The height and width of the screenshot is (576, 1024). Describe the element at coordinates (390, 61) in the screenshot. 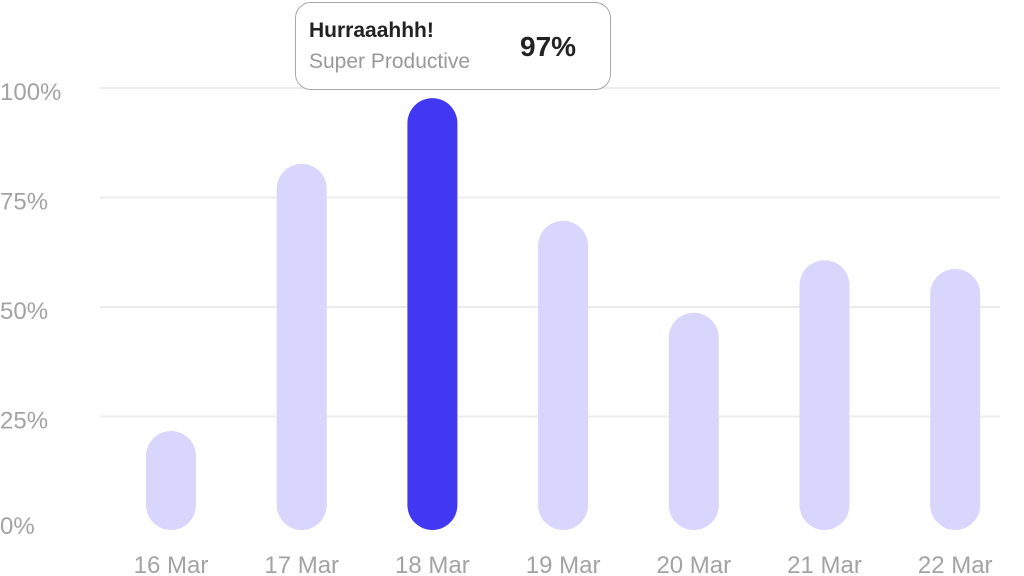

I see `tooltip-subtitle: Super Productive` at that location.